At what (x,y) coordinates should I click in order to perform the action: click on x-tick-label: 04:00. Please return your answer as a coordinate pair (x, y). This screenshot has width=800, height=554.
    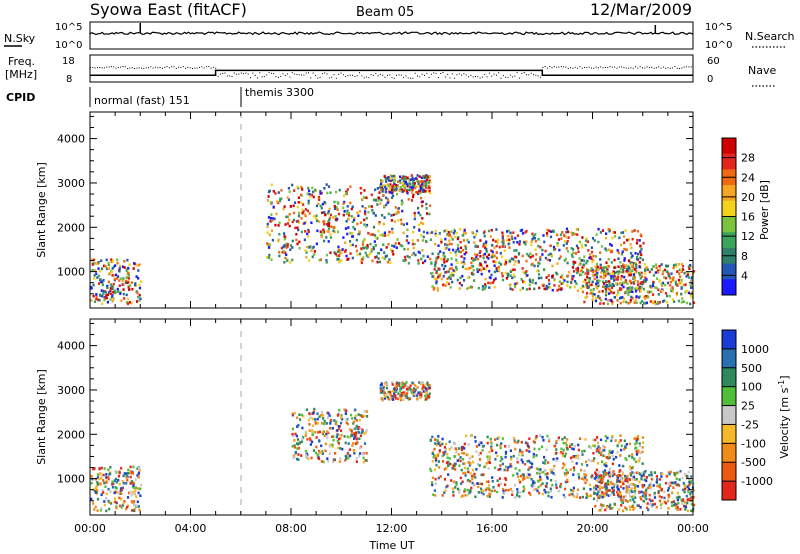
    Looking at the image, I should click on (191, 528).